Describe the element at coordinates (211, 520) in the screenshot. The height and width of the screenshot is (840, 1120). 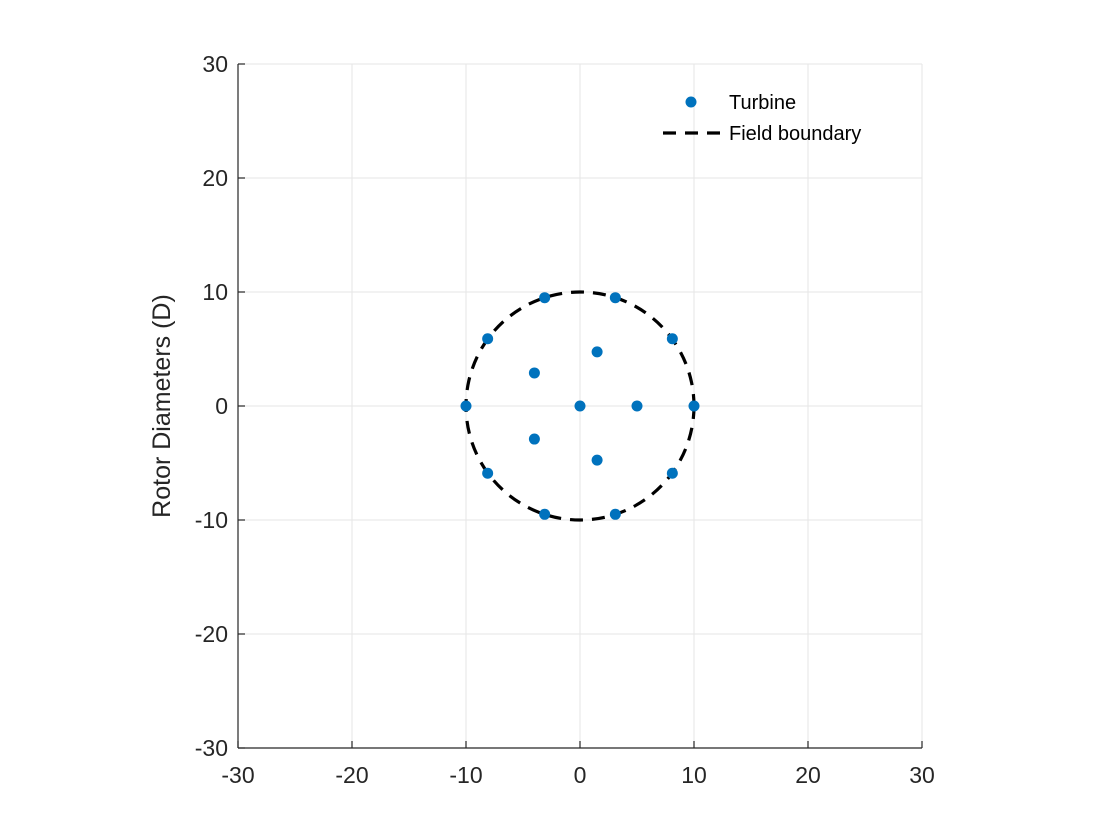
I see `y-tick-label: -10` at that location.